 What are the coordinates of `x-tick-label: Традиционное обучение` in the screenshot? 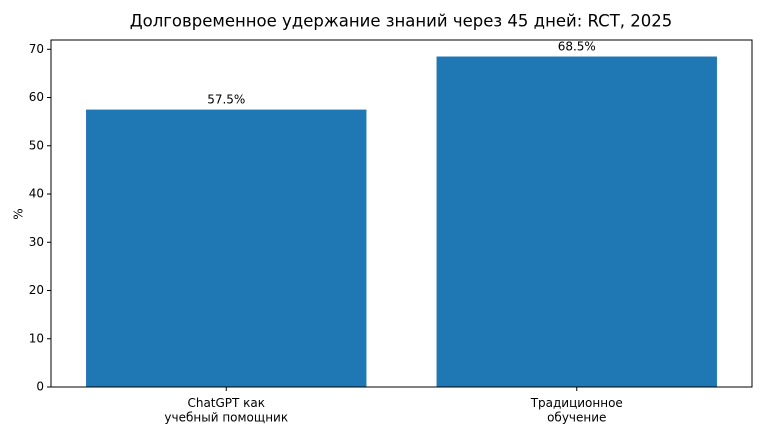 It's located at (576, 410).